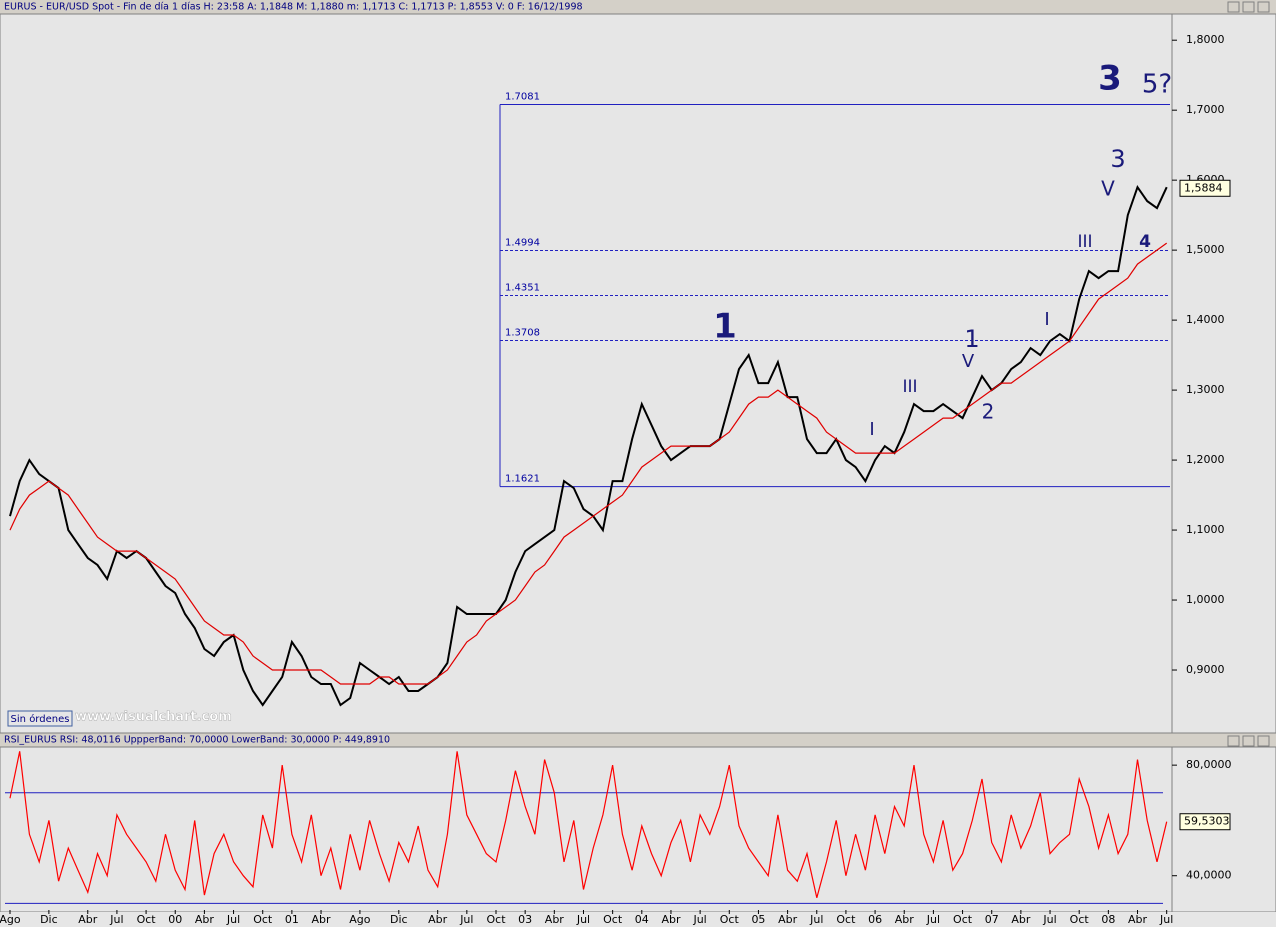  I want to click on fib-label: 1.4994, so click(522, 243).